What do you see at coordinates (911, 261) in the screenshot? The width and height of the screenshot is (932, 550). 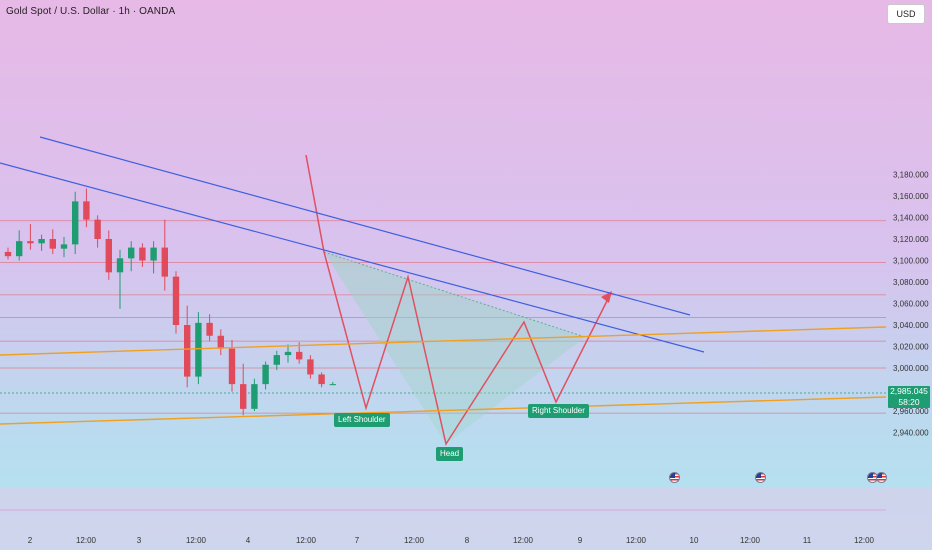 I see `y-tick-label: 3,100.000` at bounding box center [911, 261].